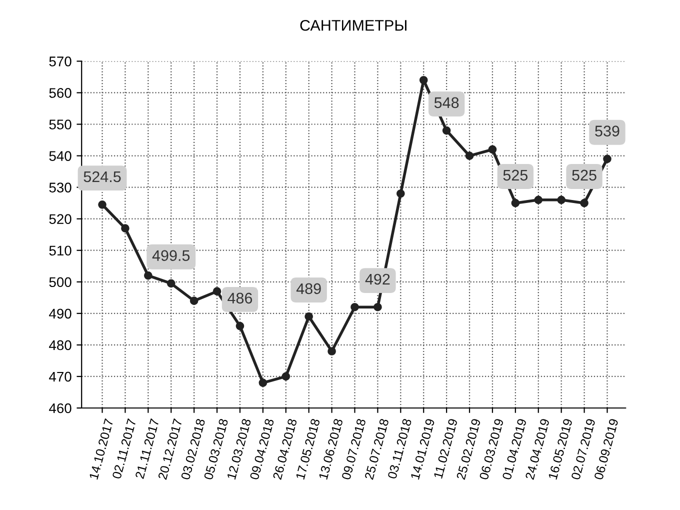  What do you see at coordinates (607, 131) in the screenshot?
I see `data-label: 539` at bounding box center [607, 131].